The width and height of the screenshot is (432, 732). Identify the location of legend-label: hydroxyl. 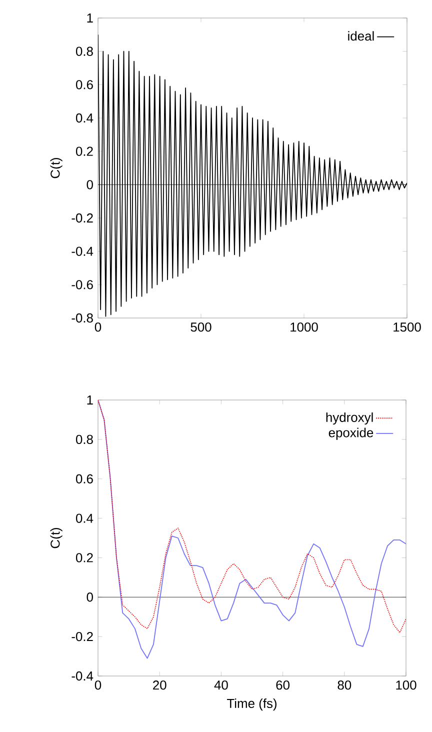
(349, 418).